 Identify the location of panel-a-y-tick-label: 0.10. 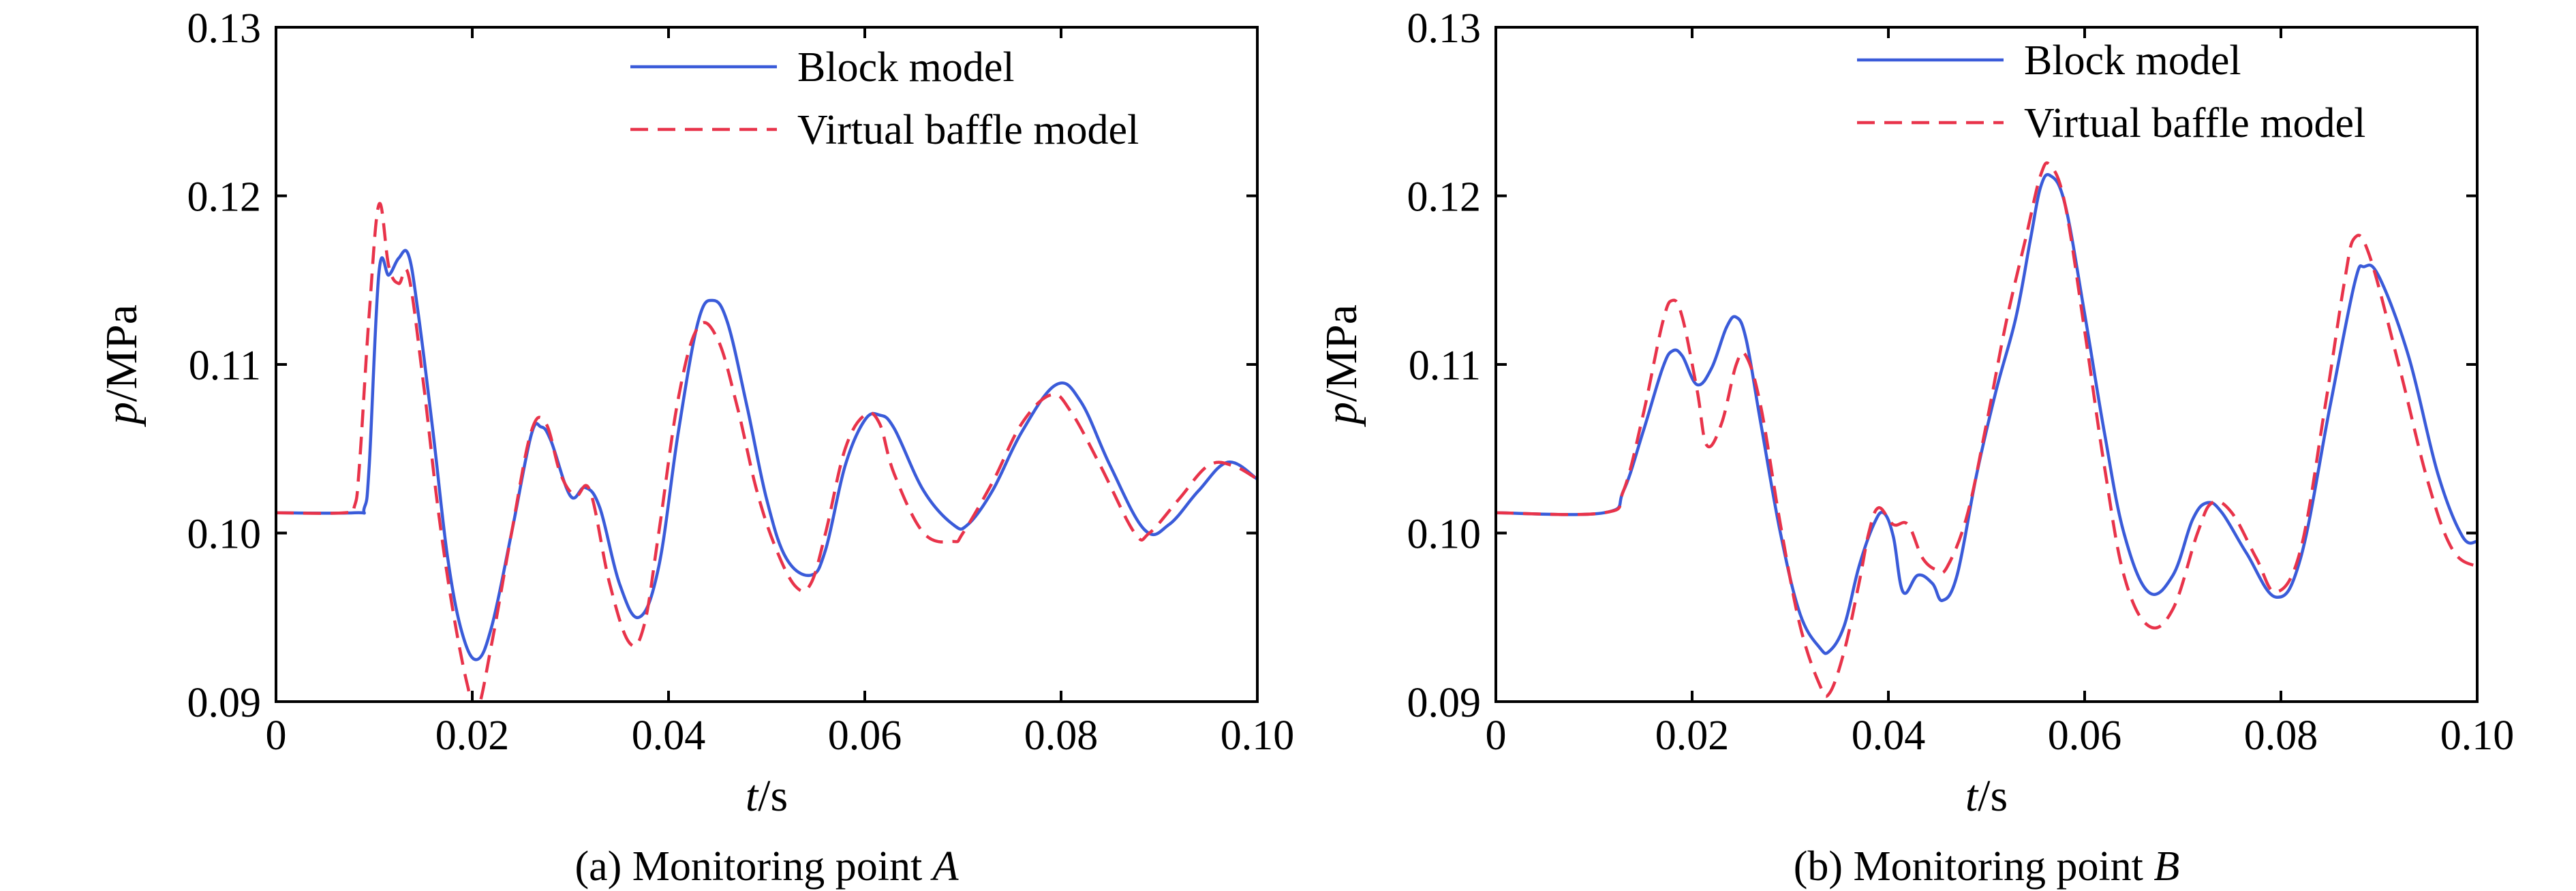
(225, 535).